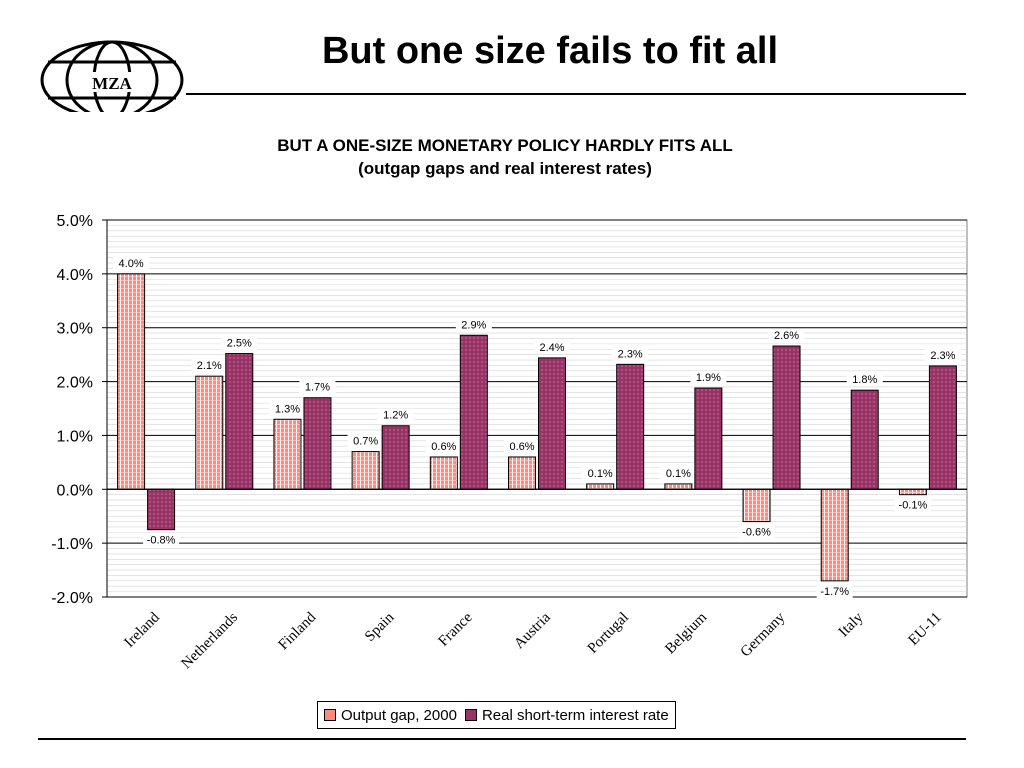 This screenshot has width=1024, height=768. I want to click on x-tick-label: Germany, so click(763, 634).